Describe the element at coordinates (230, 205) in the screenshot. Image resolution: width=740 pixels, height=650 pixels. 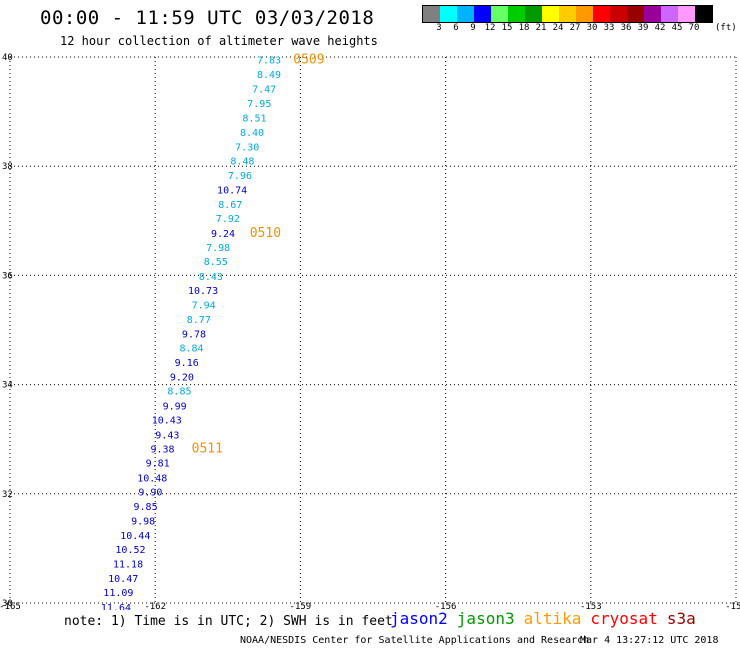
I see `wave-height-value: 8.67` at that location.